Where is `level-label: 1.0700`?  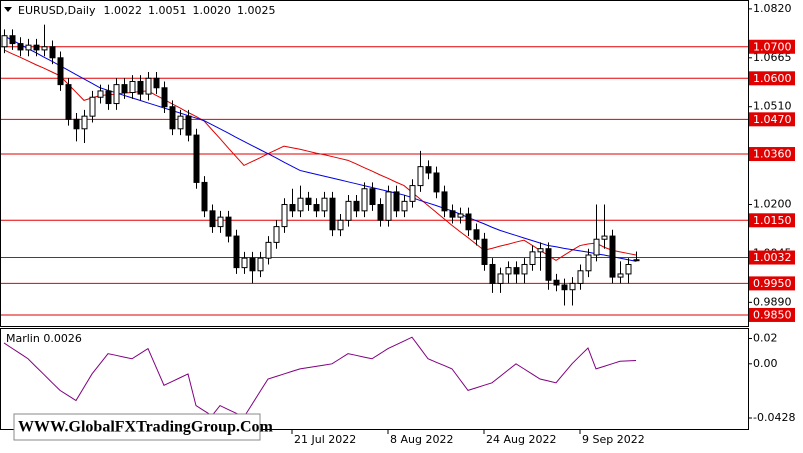
level-label: 1.0700 is located at coordinates (772, 46).